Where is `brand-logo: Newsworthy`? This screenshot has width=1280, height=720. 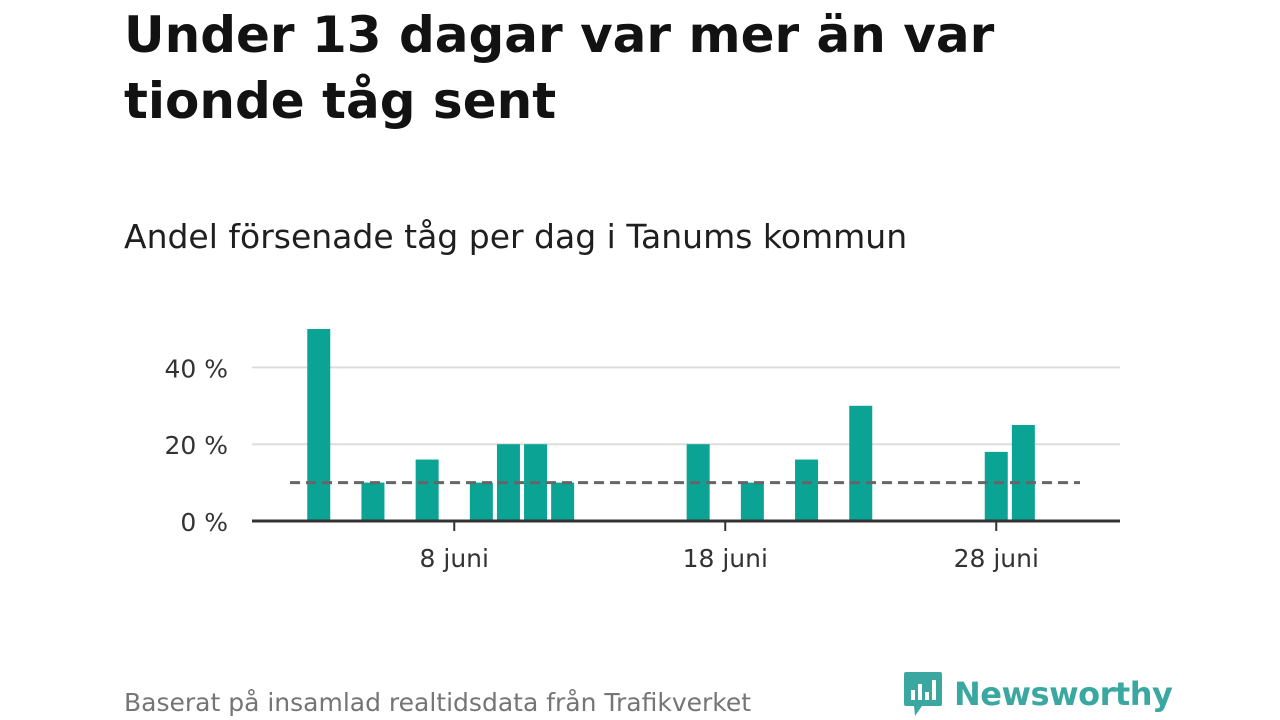 brand-logo: Newsworthy is located at coordinates (1037, 694).